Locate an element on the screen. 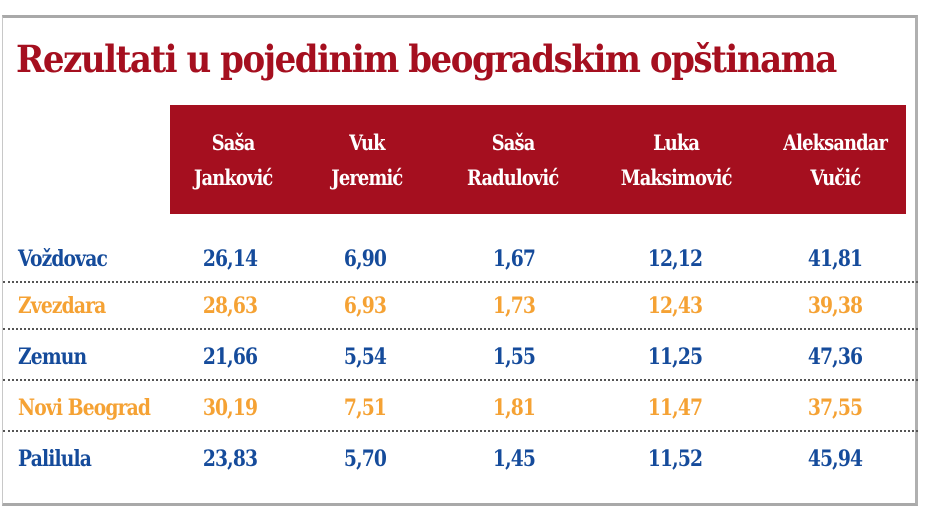  column-header-jeremic: Vuk Jeremić is located at coordinates (367, 159).